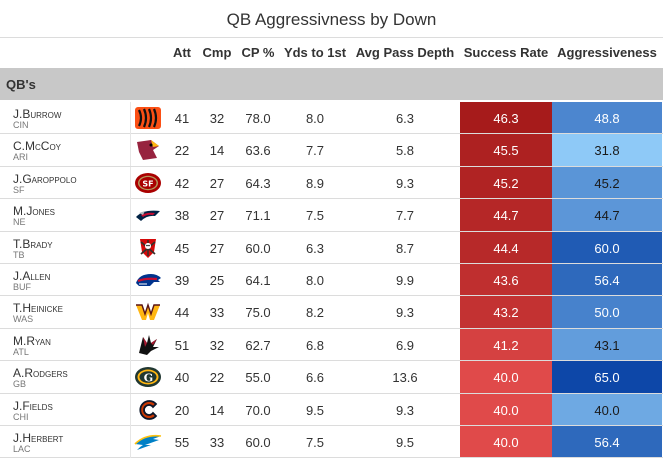  What do you see at coordinates (506, 52) in the screenshot?
I see `column-header-success: Success Rate` at bounding box center [506, 52].